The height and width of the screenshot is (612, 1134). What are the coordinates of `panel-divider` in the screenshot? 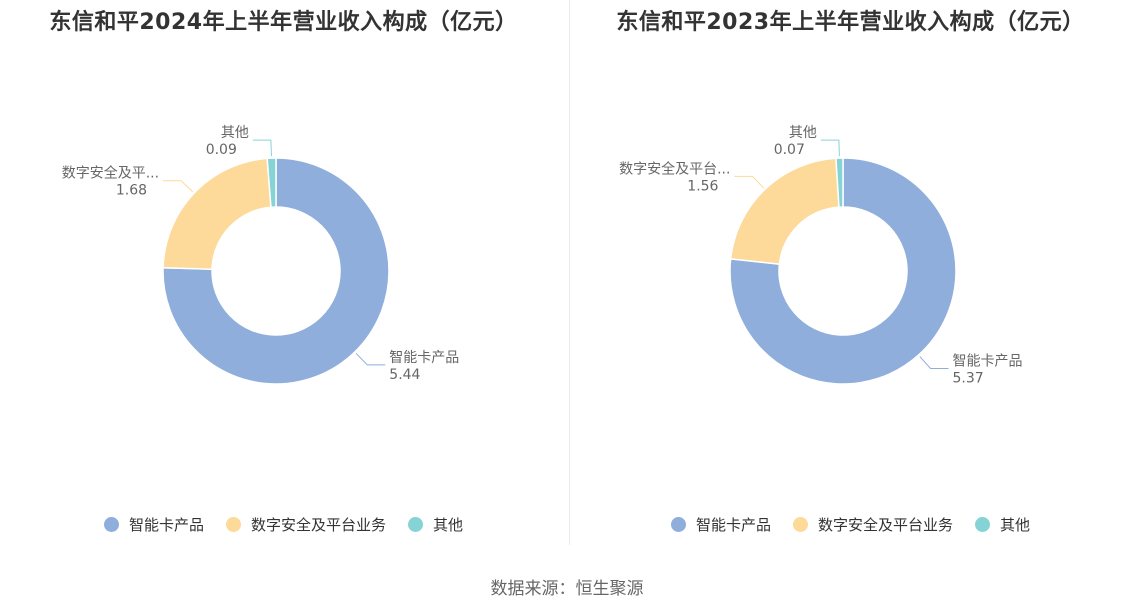 It's located at (569, 272).